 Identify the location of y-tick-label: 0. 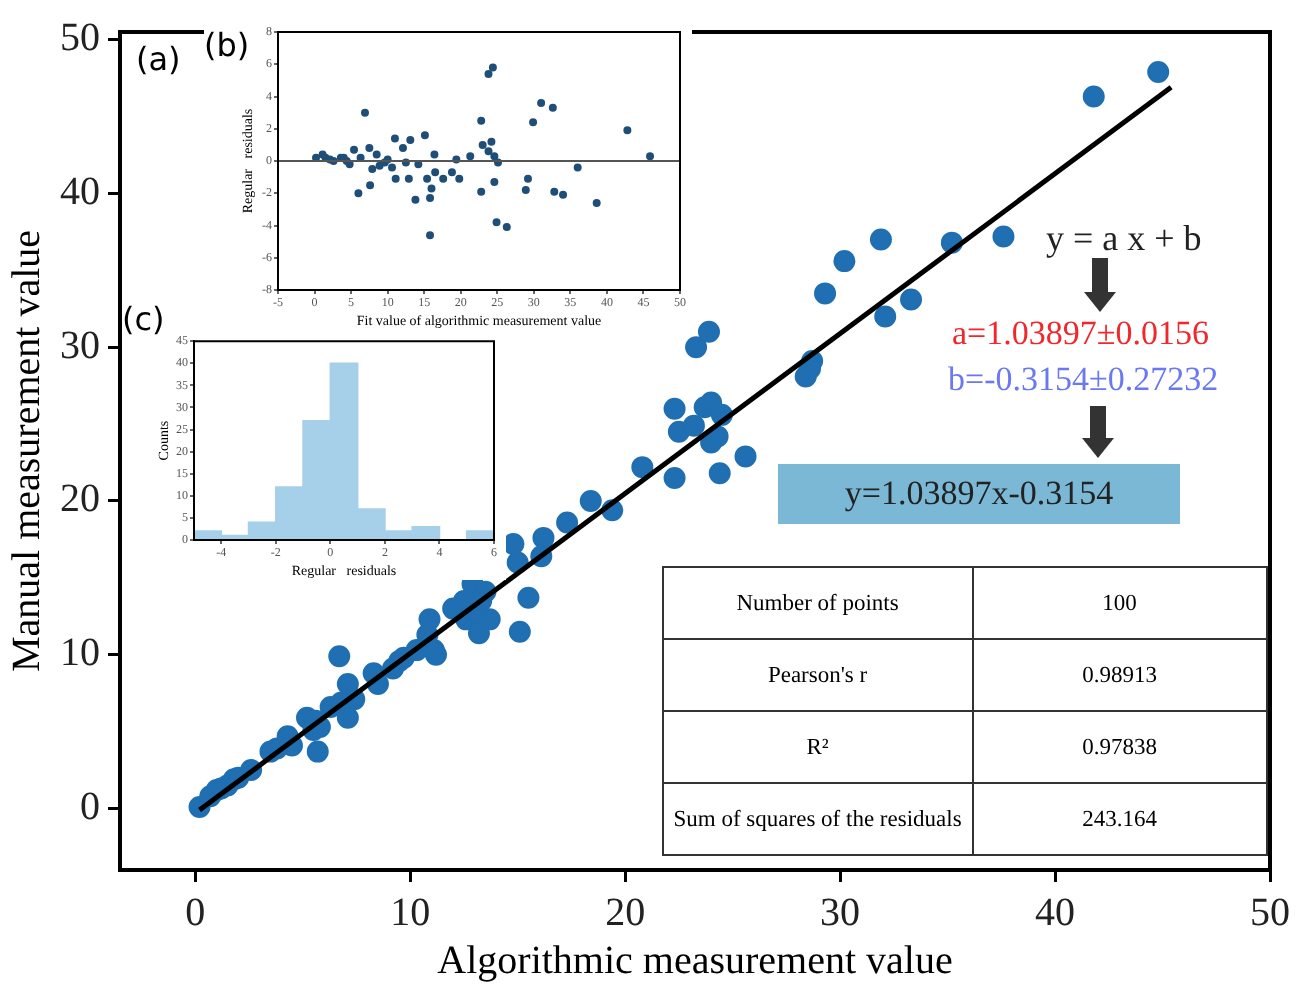
(90, 807).